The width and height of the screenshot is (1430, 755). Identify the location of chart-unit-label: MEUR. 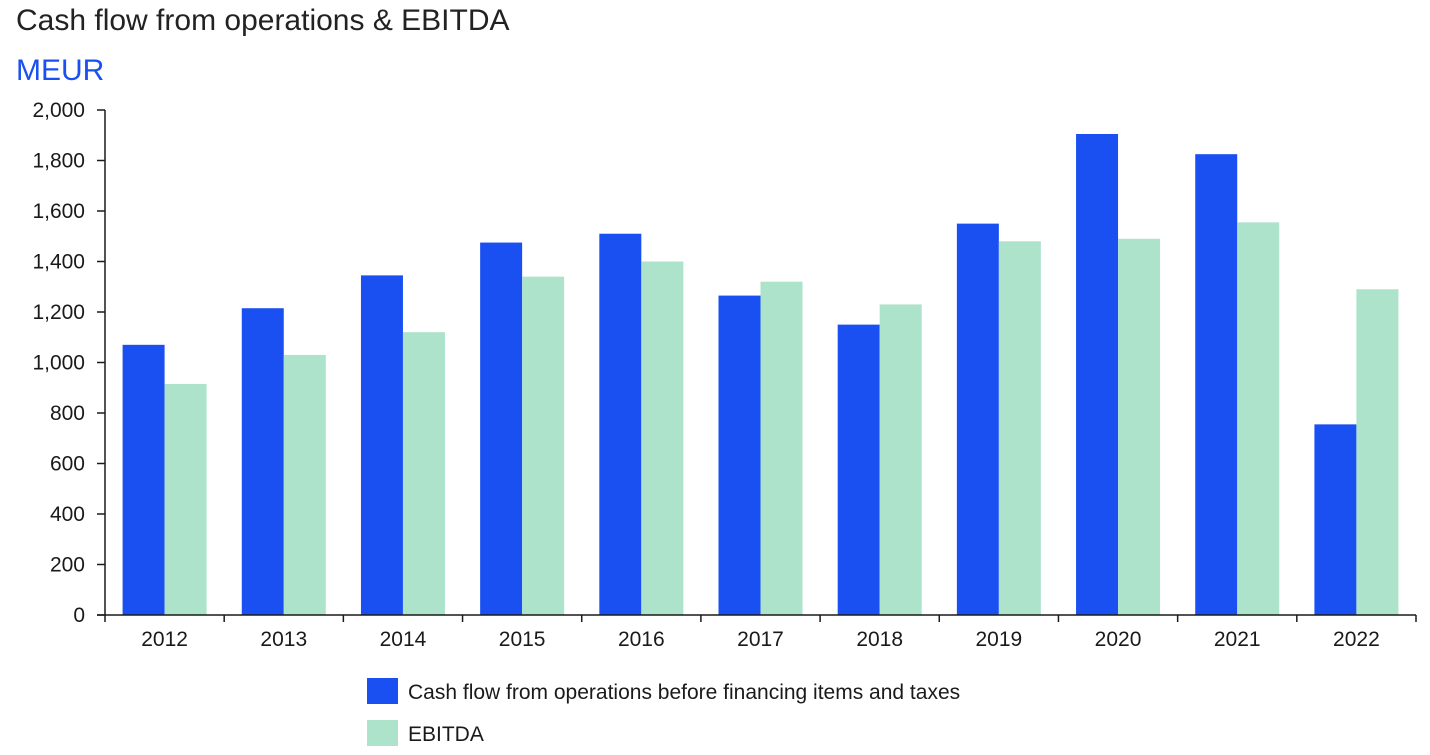
(60, 70).